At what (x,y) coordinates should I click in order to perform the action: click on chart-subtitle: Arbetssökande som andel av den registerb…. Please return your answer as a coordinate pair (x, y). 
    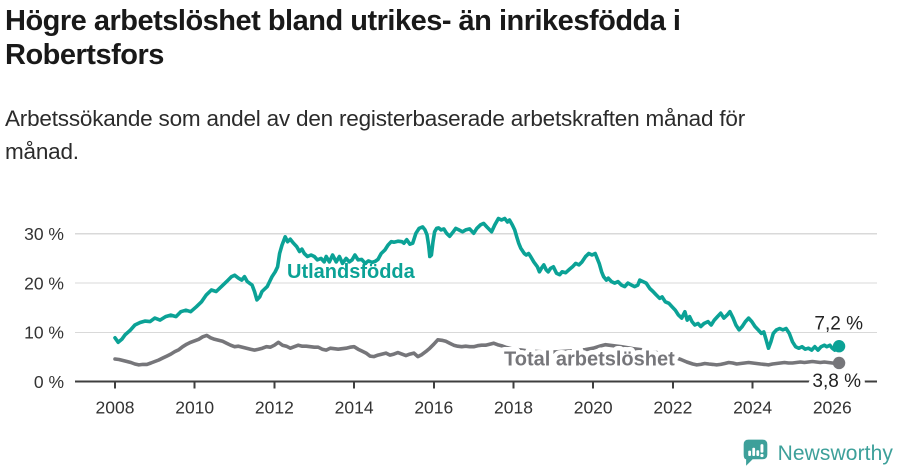
    Looking at the image, I should click on (435, 135).